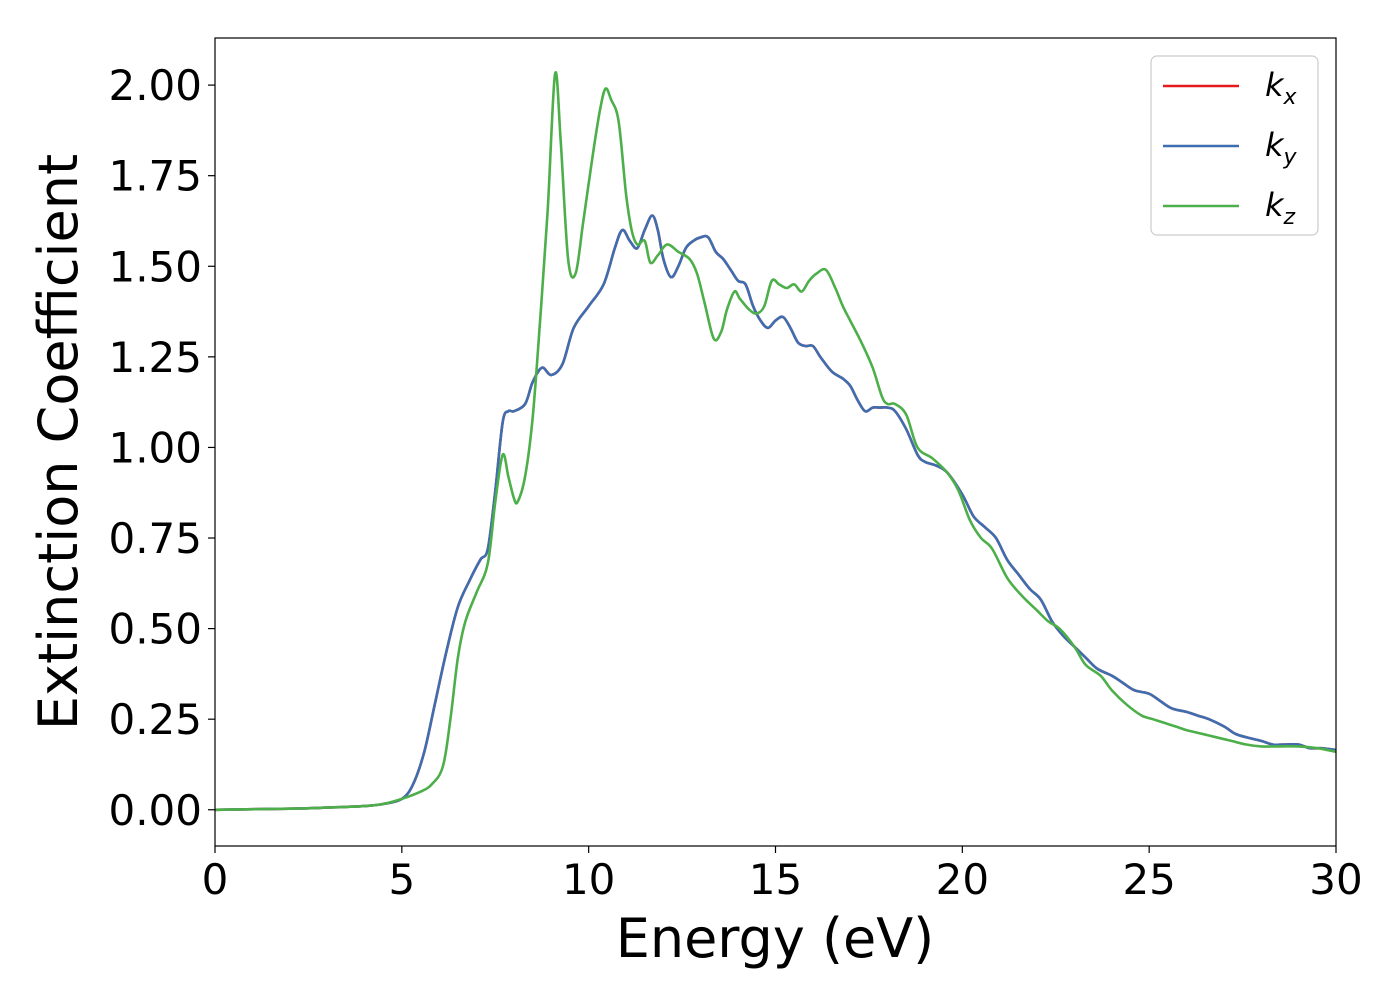 The image size is (1400, 1000). What do you see at coordinates (1335, 879) in the screenshot?
I see `x-tick-label: 30` at bounding box center [1335, 879].